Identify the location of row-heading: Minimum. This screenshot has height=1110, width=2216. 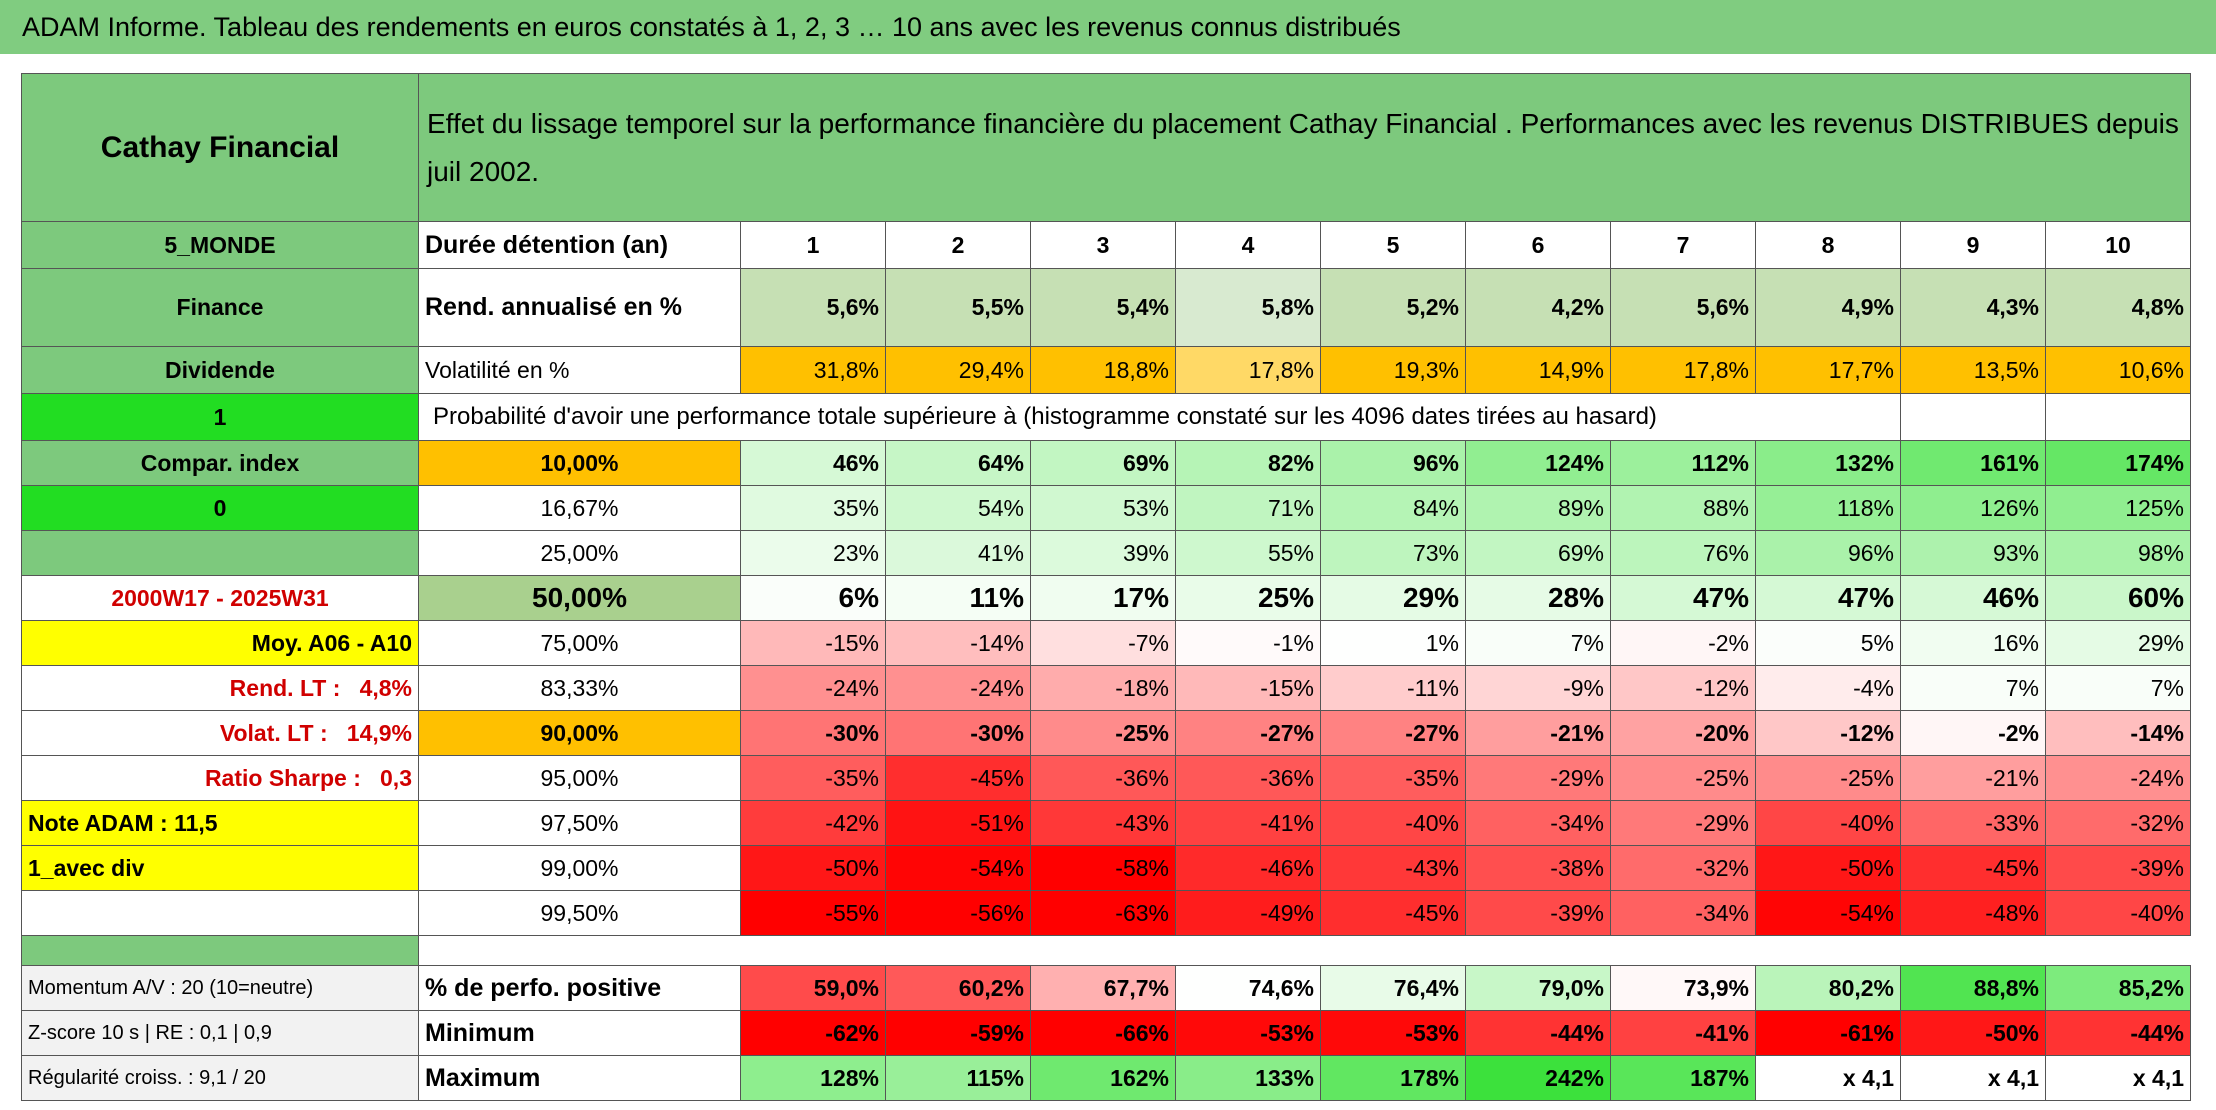
(579, 1033).